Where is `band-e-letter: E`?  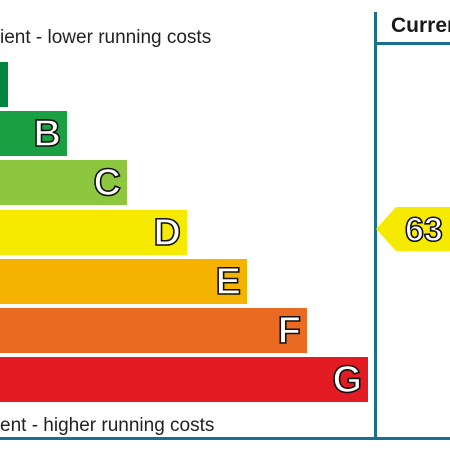
band-e-letter: E is located at coordinates (228, 281).